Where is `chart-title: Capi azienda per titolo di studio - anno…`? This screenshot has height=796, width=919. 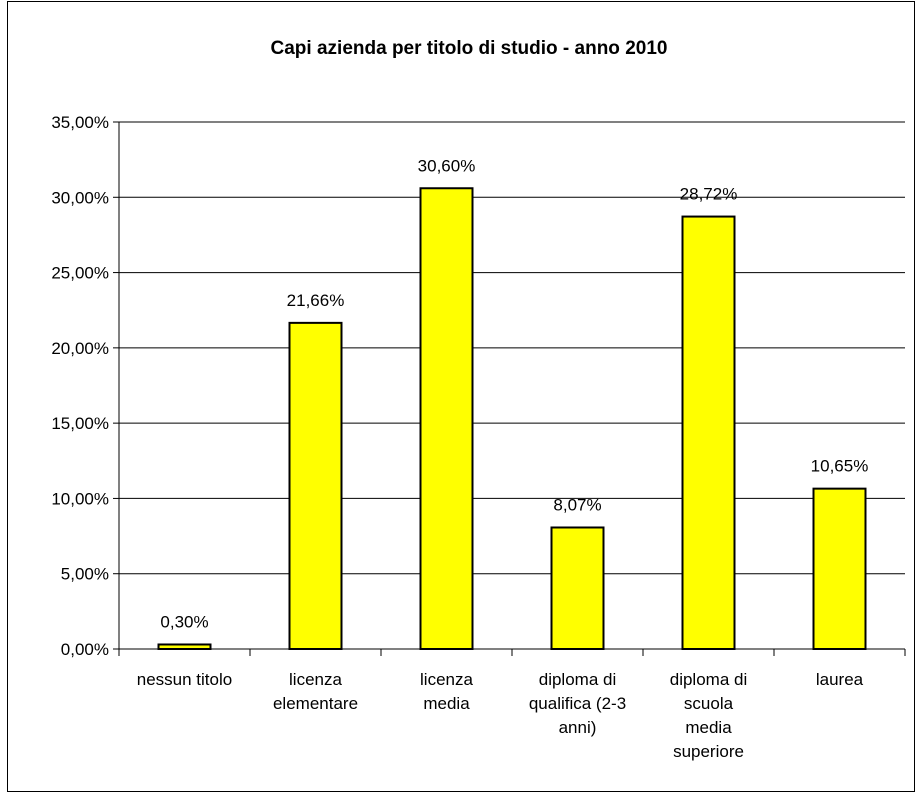 chart-title: Capi azienda per titolo di studio - anno… is located at coordinates (469, 48).